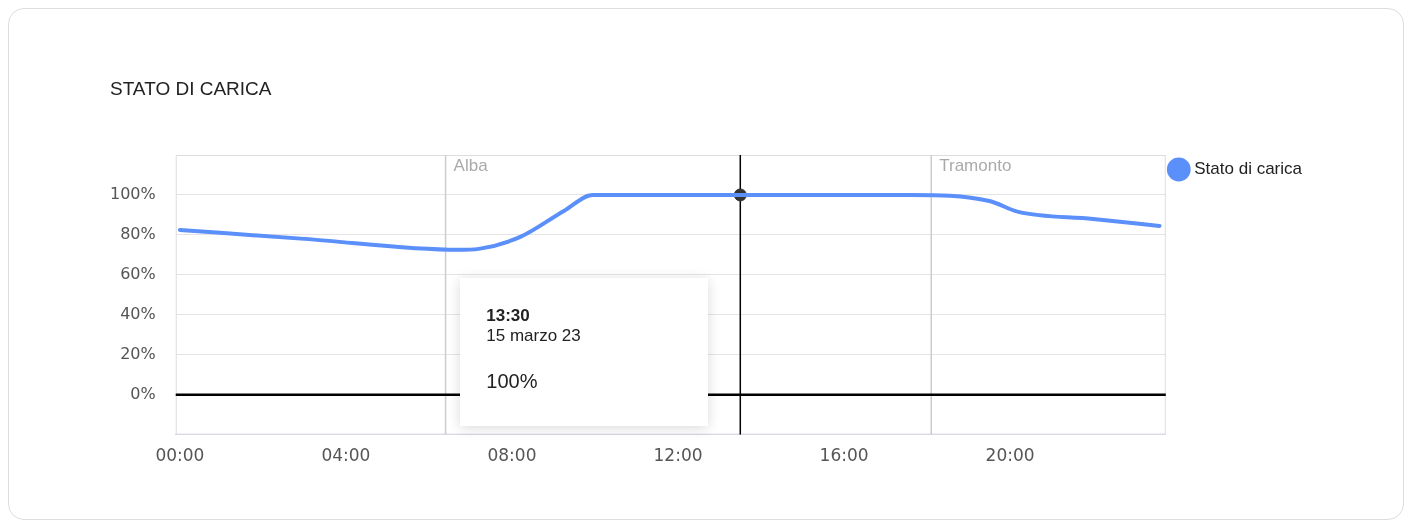  Describe the element at coordinates (584, 352) in the screenshot. I see `tooltip-card: 13:30 15 marzo 23 100%` at that location.